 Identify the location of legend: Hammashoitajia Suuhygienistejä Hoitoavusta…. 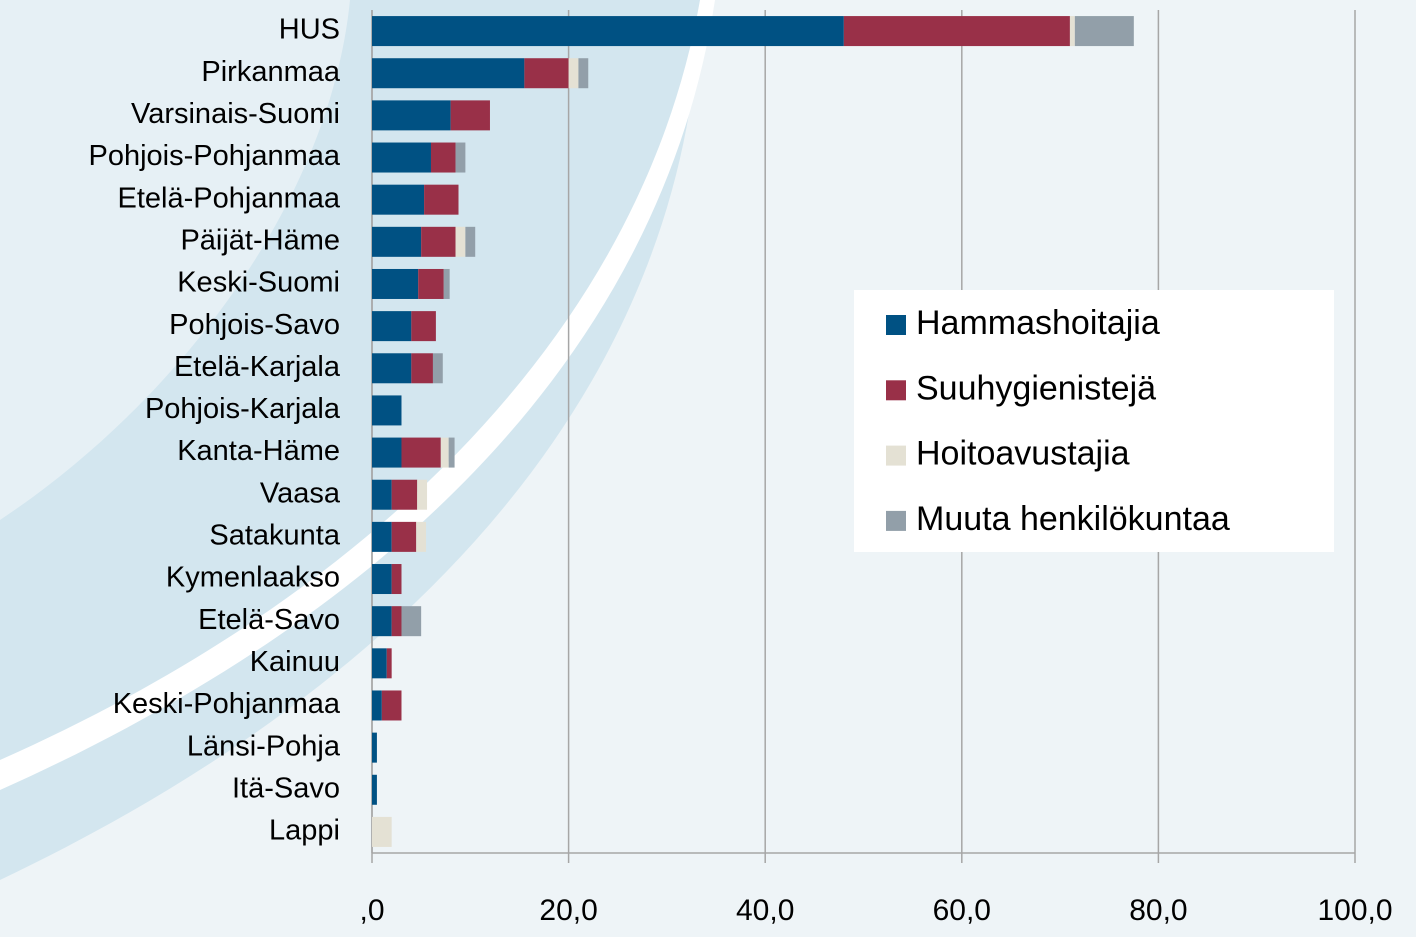
(1058, 421).